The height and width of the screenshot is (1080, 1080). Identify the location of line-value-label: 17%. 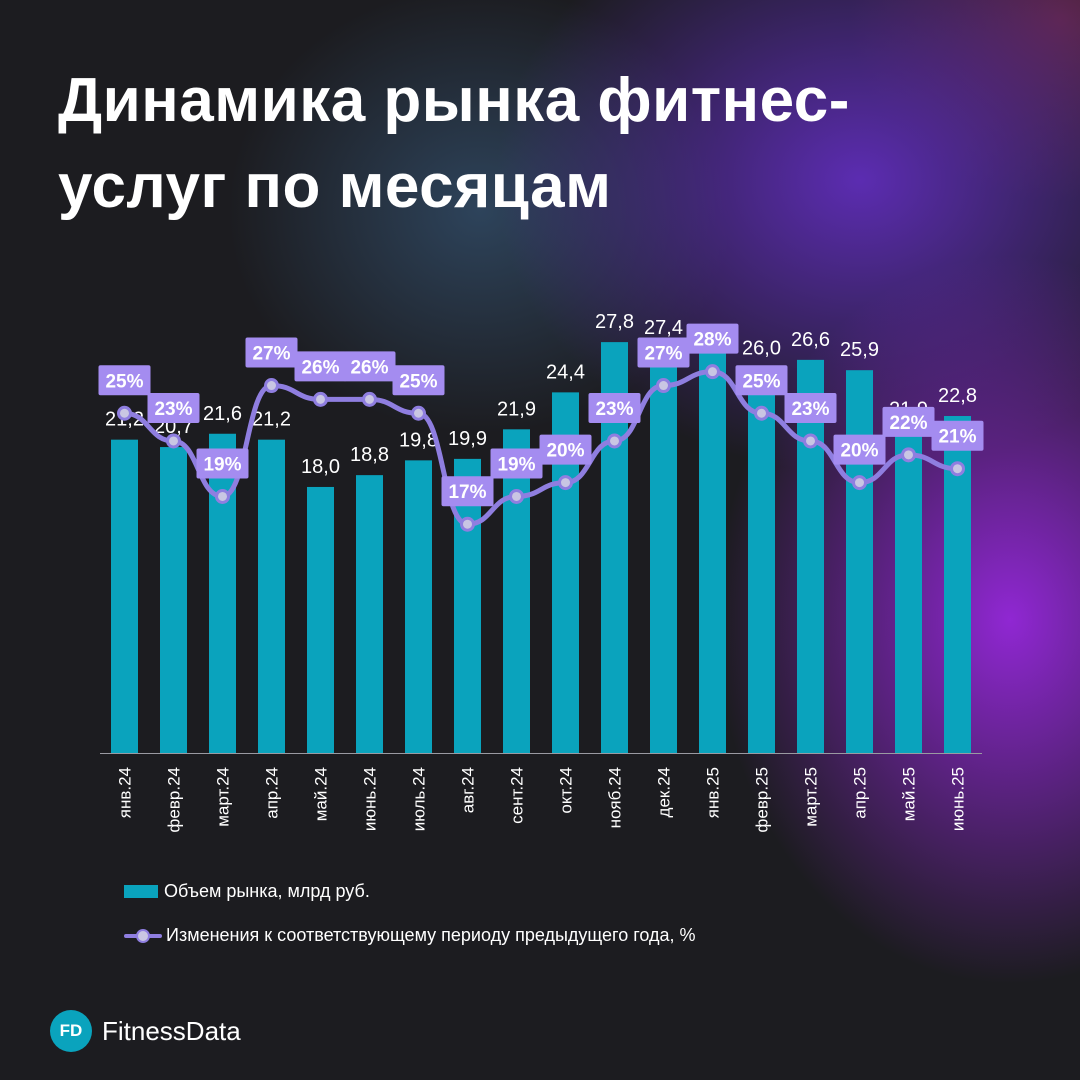
(467, 492).